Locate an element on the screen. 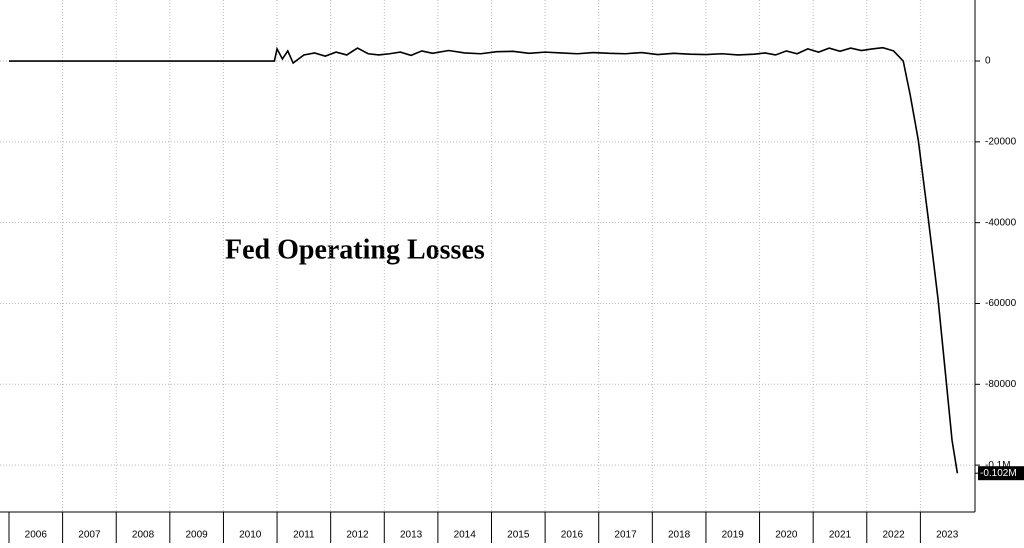 The width and height of the screenshot is (1024, 548). x-tick-label: 2013 is located at coordinates (411, 535).